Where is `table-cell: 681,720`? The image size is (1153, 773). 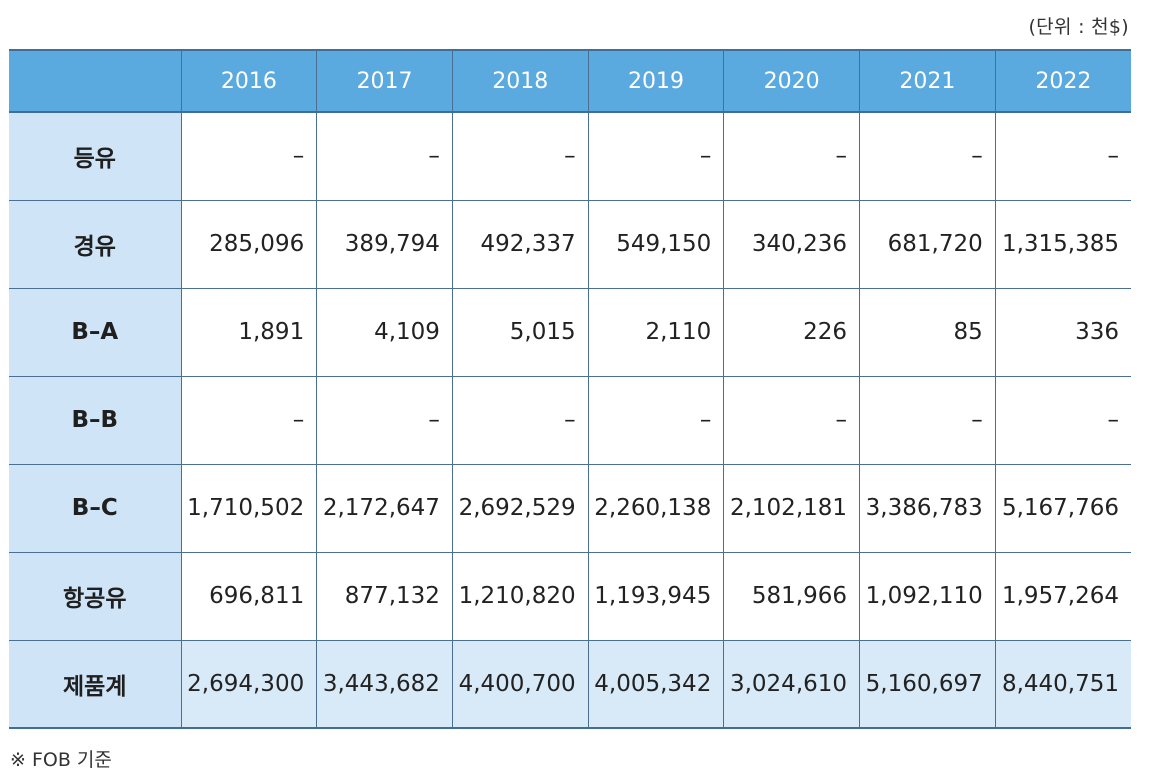 table-cell: 681,720 is located at coordinates (927, 244).